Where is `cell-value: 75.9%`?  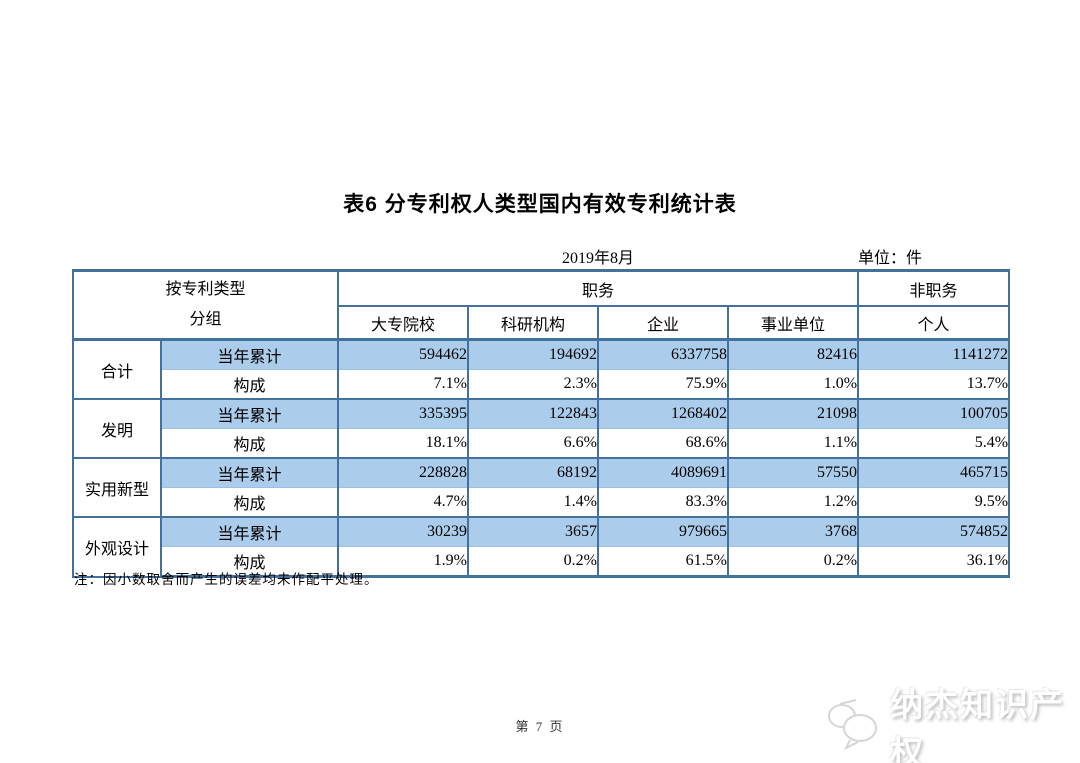
cell-value: 75.9% is located at coordinates (663, 384).